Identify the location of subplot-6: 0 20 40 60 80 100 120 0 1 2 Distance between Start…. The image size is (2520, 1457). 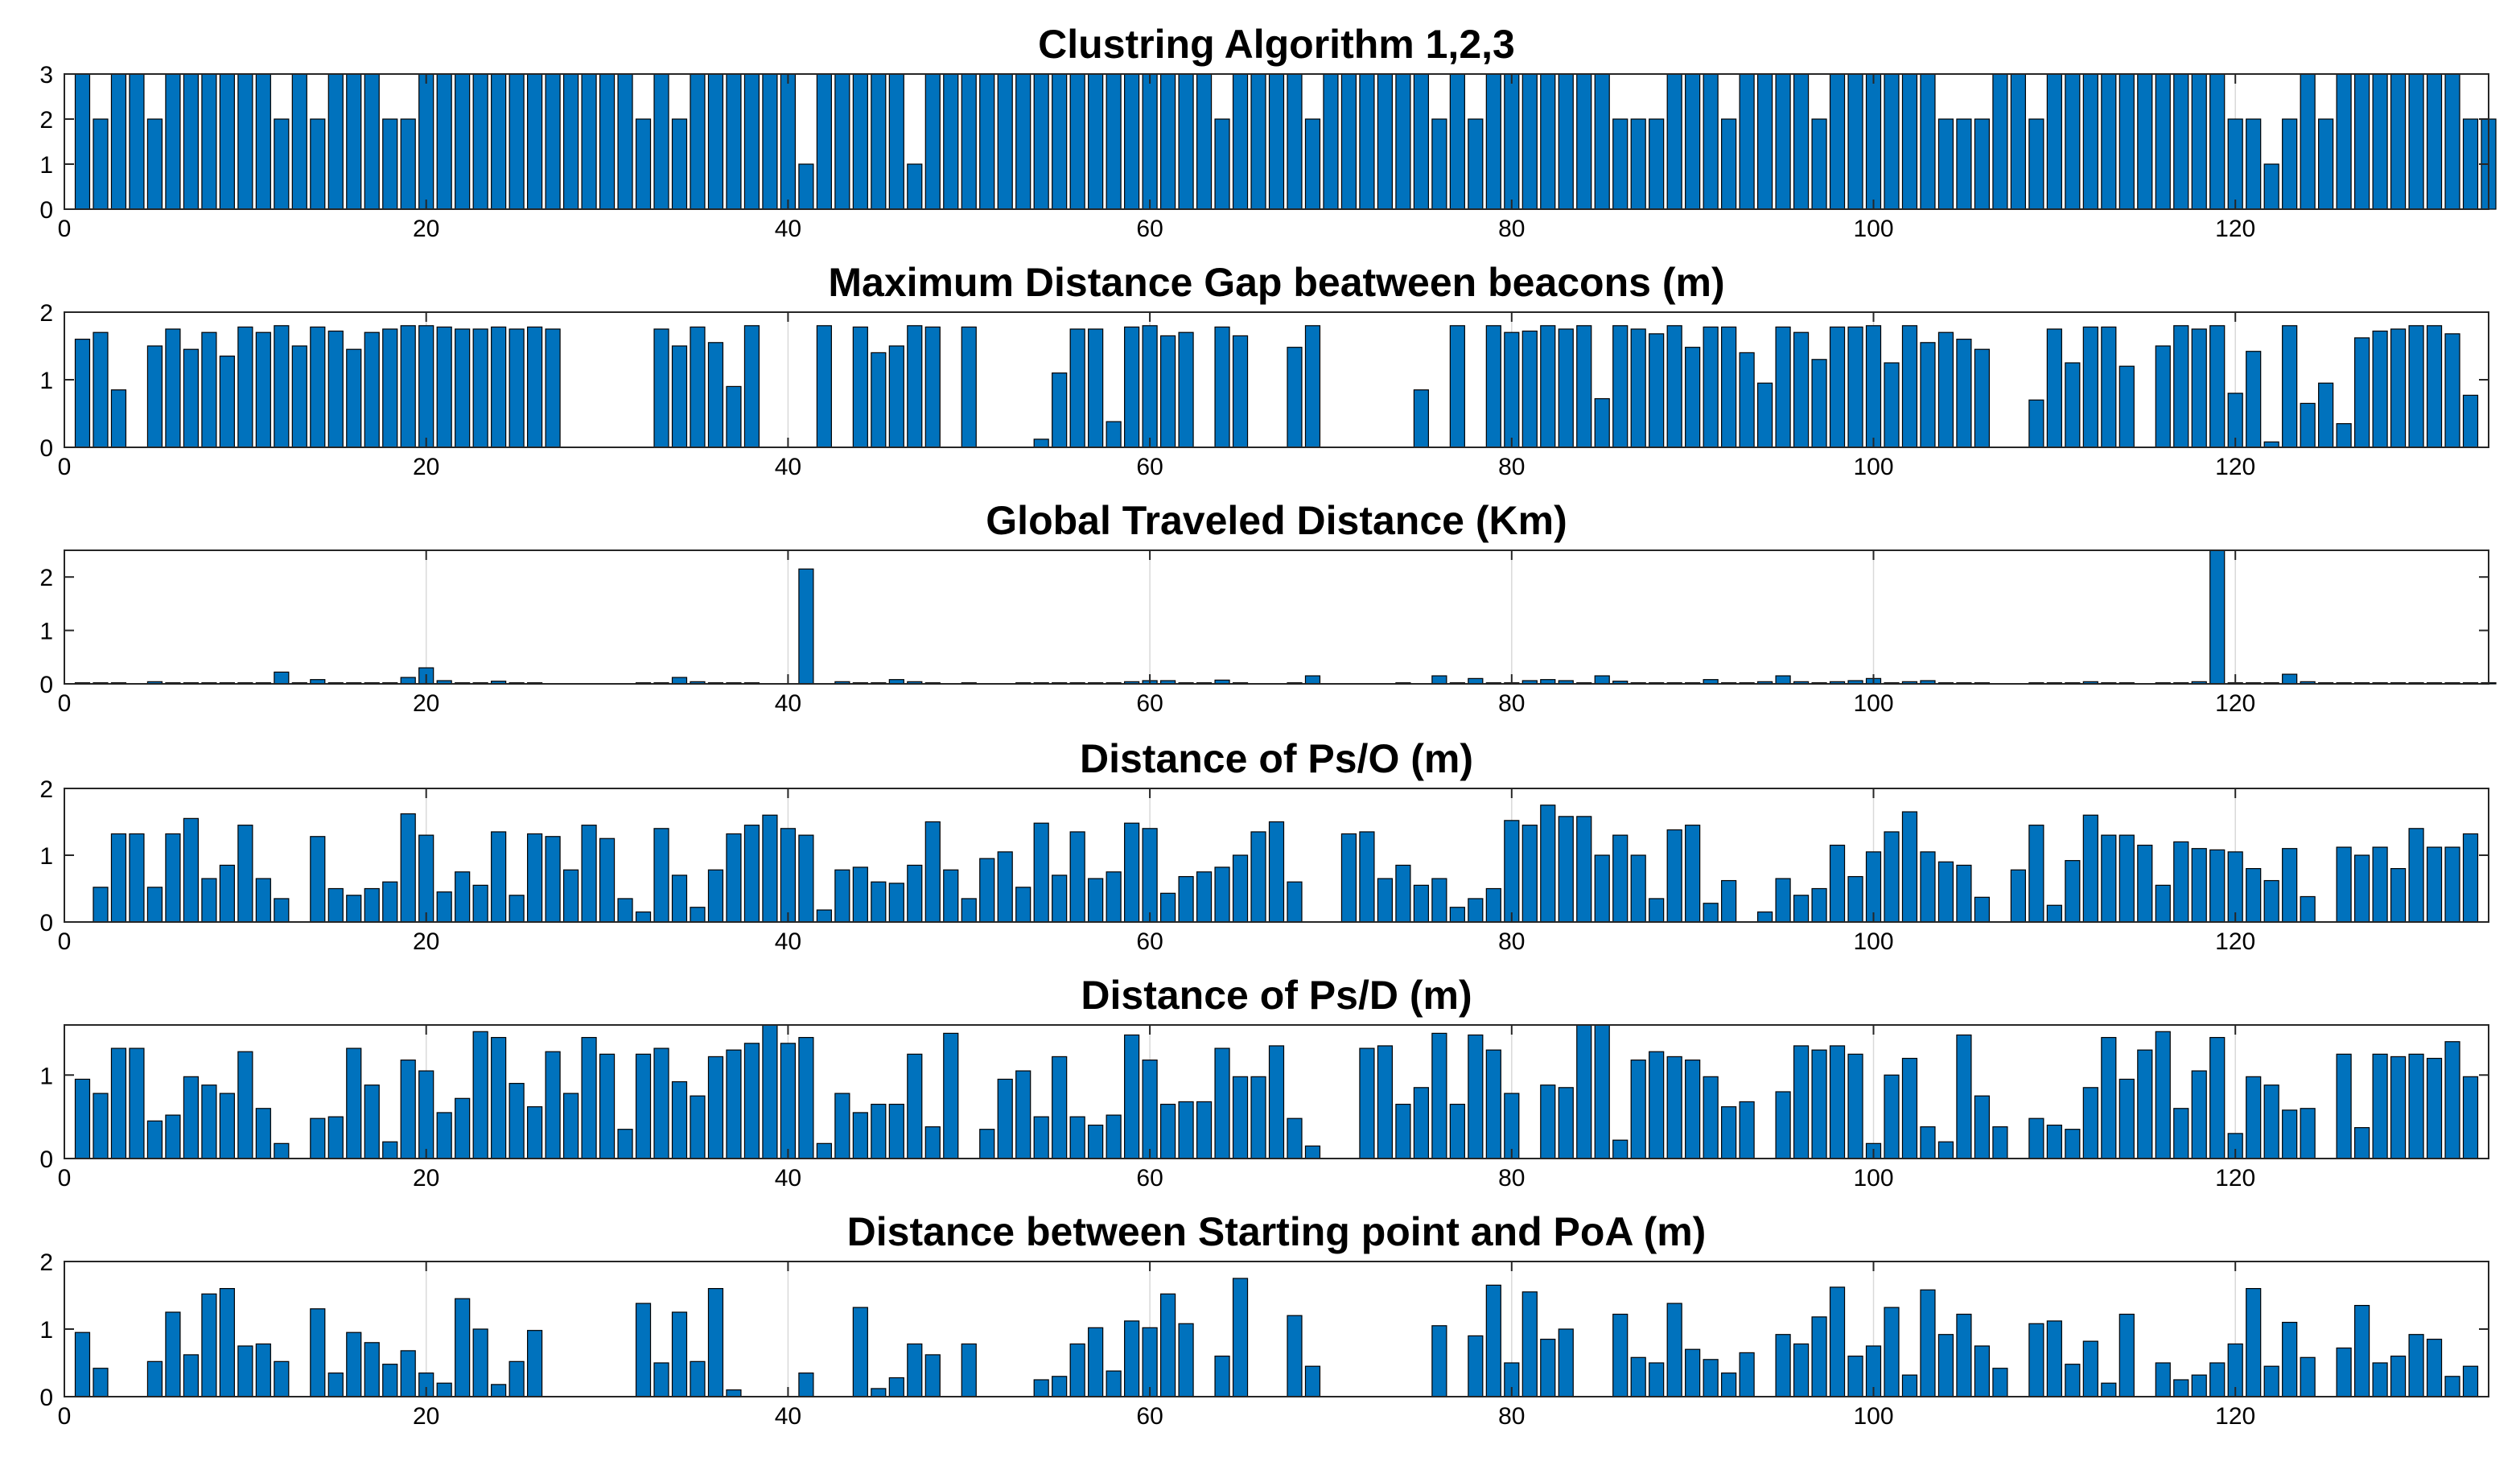
(1264, 1319).